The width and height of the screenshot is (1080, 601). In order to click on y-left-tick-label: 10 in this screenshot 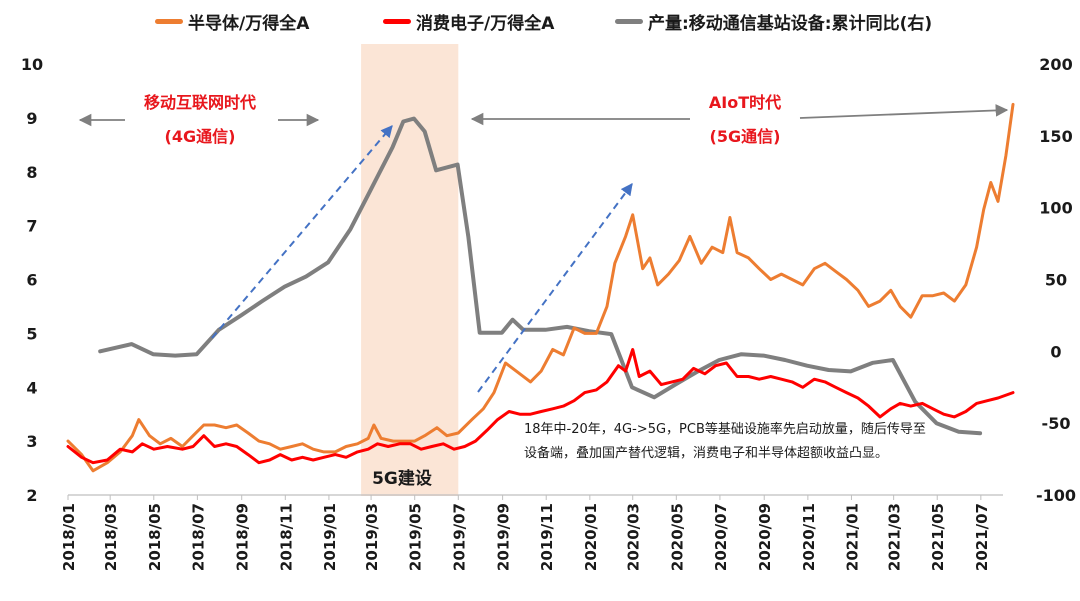, I will do `click(32, 64)`.